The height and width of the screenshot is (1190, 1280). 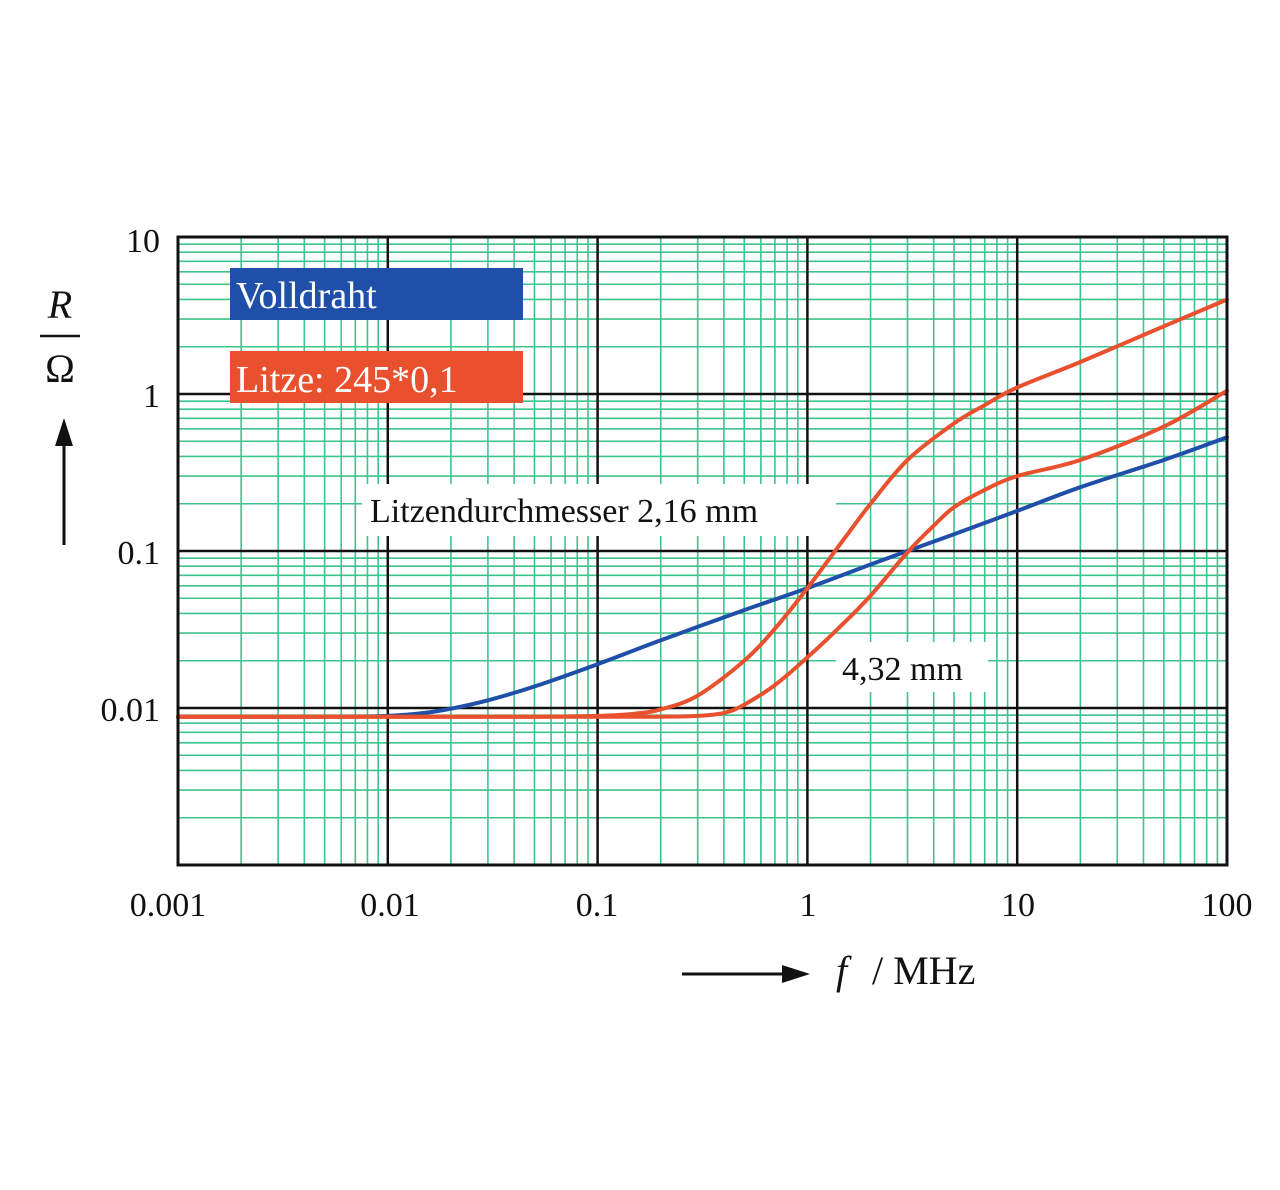 What do you see at coordinates (923, 970) in the screenshot?
I see `x-label-unit: / MHz` at bounding box center [923, 970].